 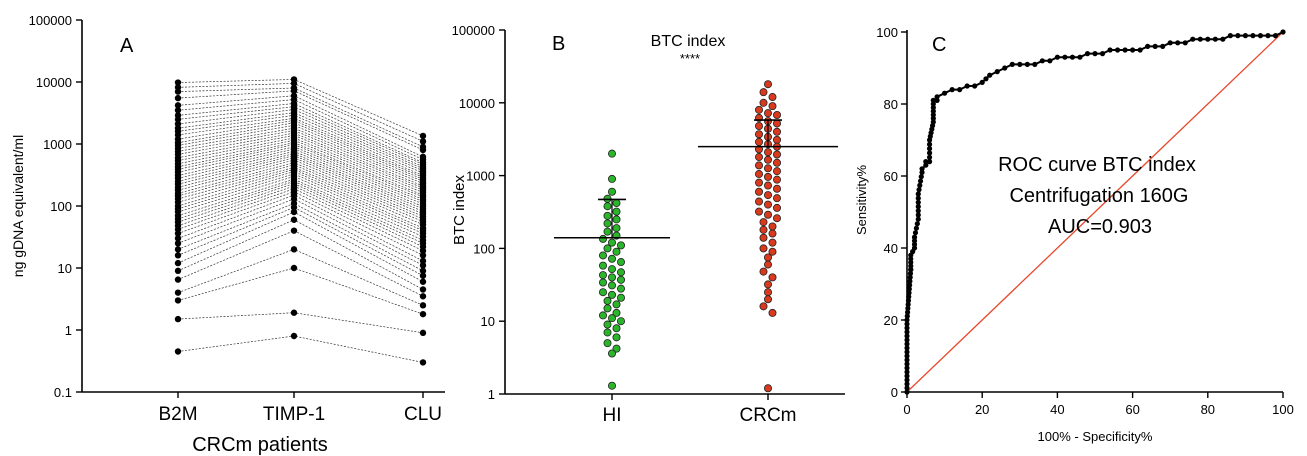 What do you see at coordinates (61, 206) in the screenshot?
I see `panel-a-y-tick-label: 100` at bounding box center [61, 206].